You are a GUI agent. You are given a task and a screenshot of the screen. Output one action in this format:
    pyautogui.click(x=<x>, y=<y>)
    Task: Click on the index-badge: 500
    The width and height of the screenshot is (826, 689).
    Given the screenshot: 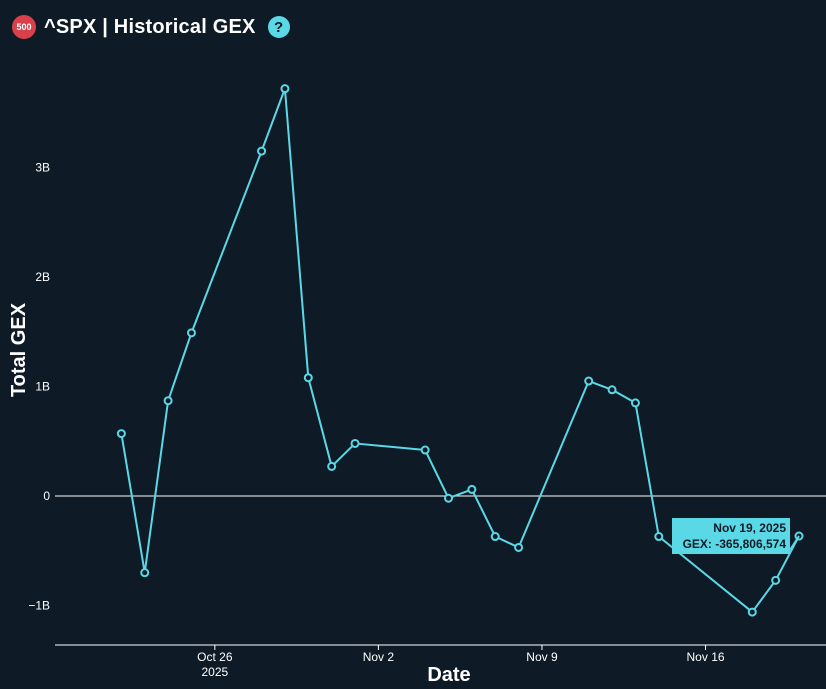 What is the action you would take?
    pyautogui.click(x=24, y=27)
    